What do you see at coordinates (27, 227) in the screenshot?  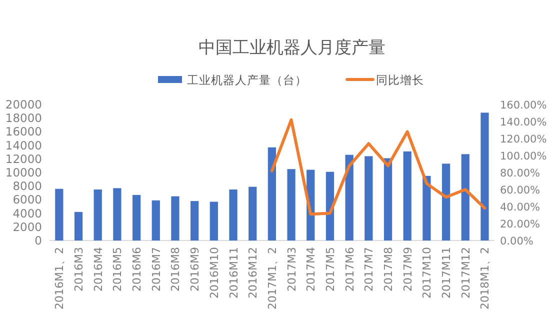 I see `y-tick-label: 2000` at bounding box center [27, 227].